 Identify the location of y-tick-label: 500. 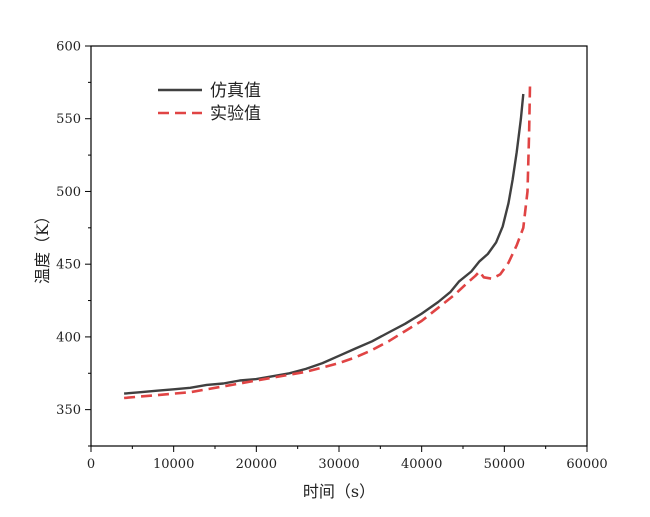
(68, 192).